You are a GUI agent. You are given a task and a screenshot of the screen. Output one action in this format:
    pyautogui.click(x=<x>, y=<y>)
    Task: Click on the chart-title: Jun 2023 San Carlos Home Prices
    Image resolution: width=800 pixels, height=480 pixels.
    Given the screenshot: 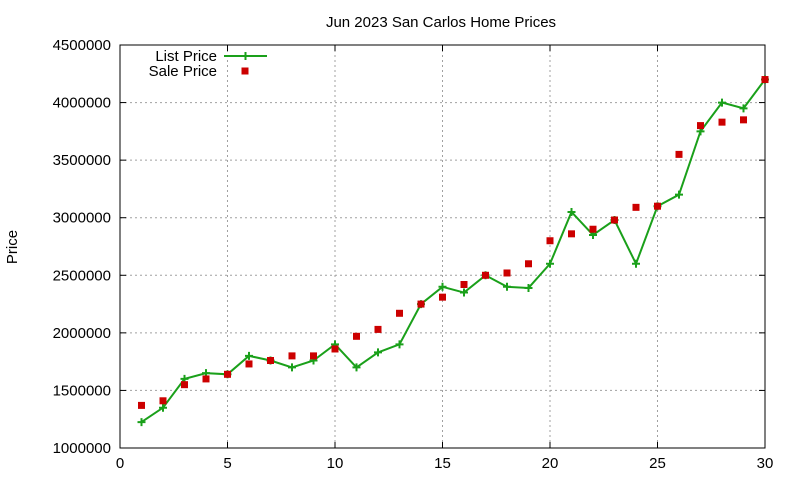 What is the action you would take?
    pyautogui.click(x=441, y=22)
    